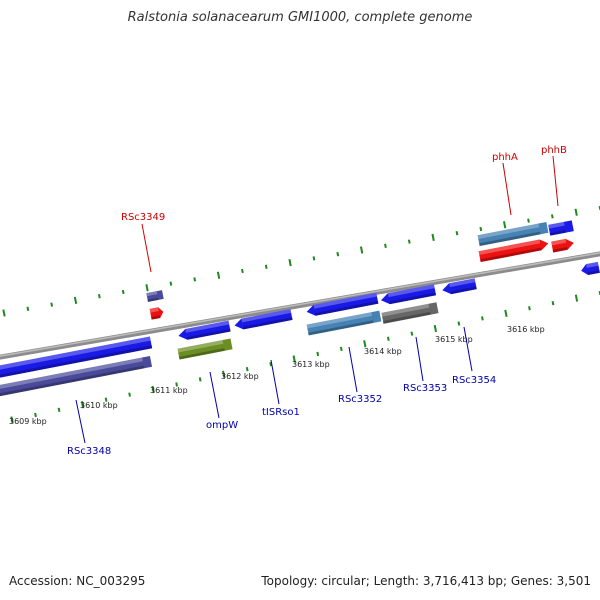  What do you see at coordinates (28, 421) in the screenshot?
I see `scale-label: 3609 kbp` at bounding box center [28, 421].